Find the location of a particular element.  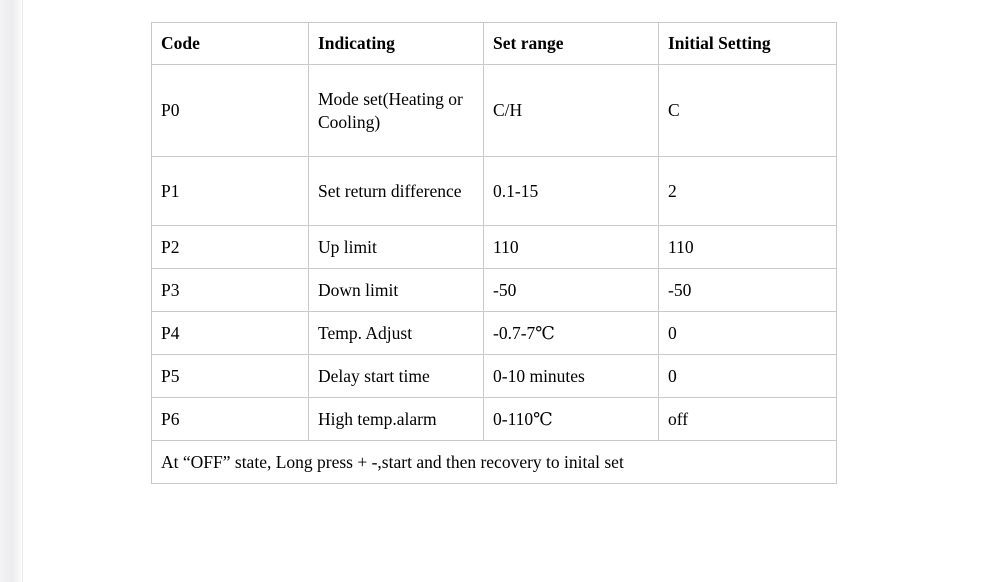

cell-indicating: Mode set(Heating or Cooling) is located at coordinates (396, 110).